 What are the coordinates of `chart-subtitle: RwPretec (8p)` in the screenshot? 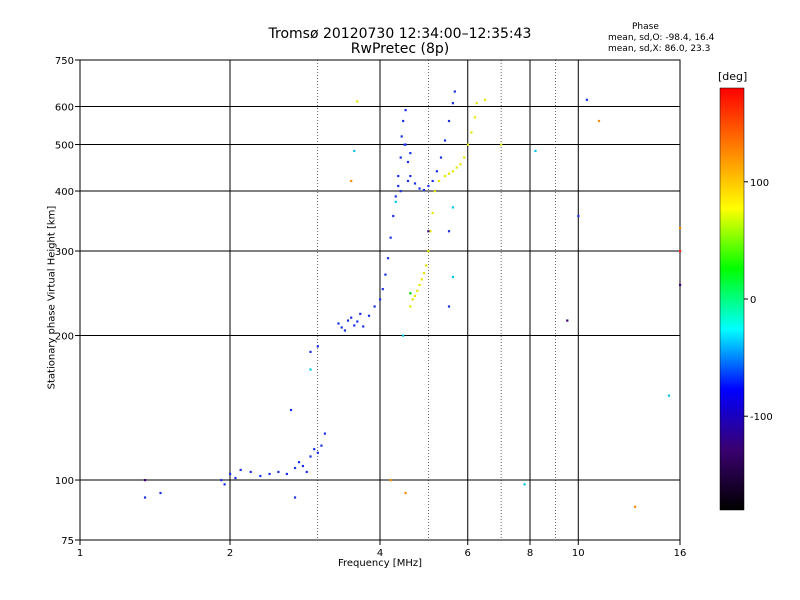 It's located at (400, 49).